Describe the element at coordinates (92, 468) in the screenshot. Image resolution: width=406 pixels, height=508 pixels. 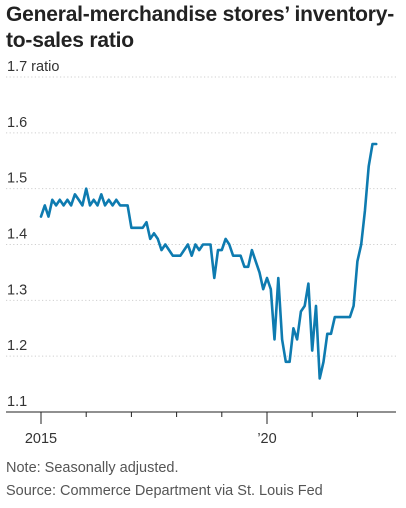
I see `chart-note: Note: Seasonally adjusted.` at that location.